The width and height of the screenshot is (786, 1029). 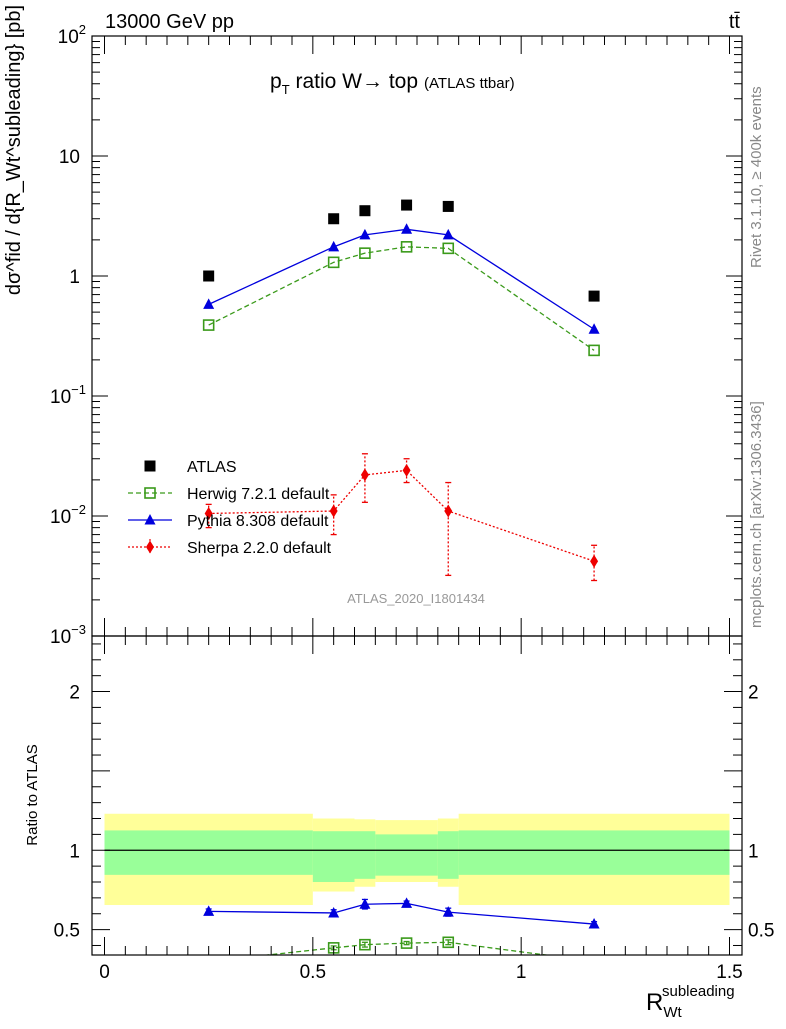 I want to click on x-tick-label: 0.5, so click(x=313, y=972).